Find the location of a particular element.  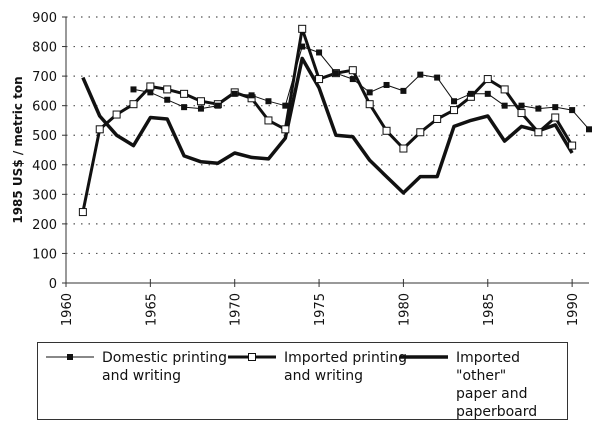

legend-label: Imported "other" paper and paperboard is located at coordinates (497, 385).